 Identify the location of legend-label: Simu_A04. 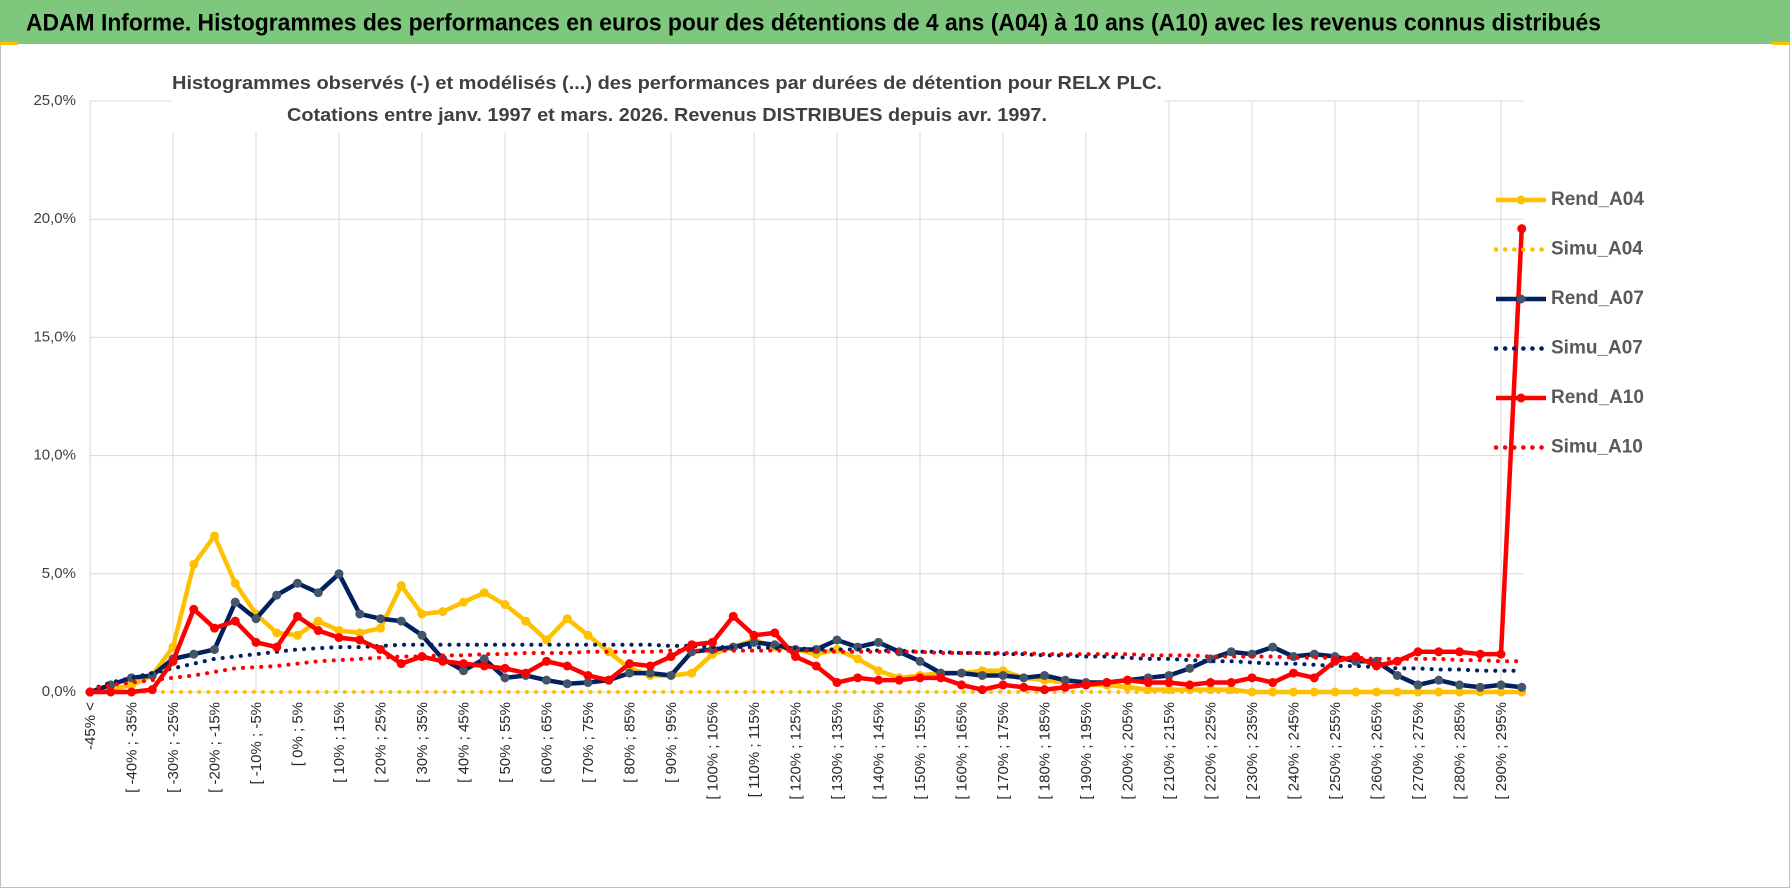
(1597, 249).